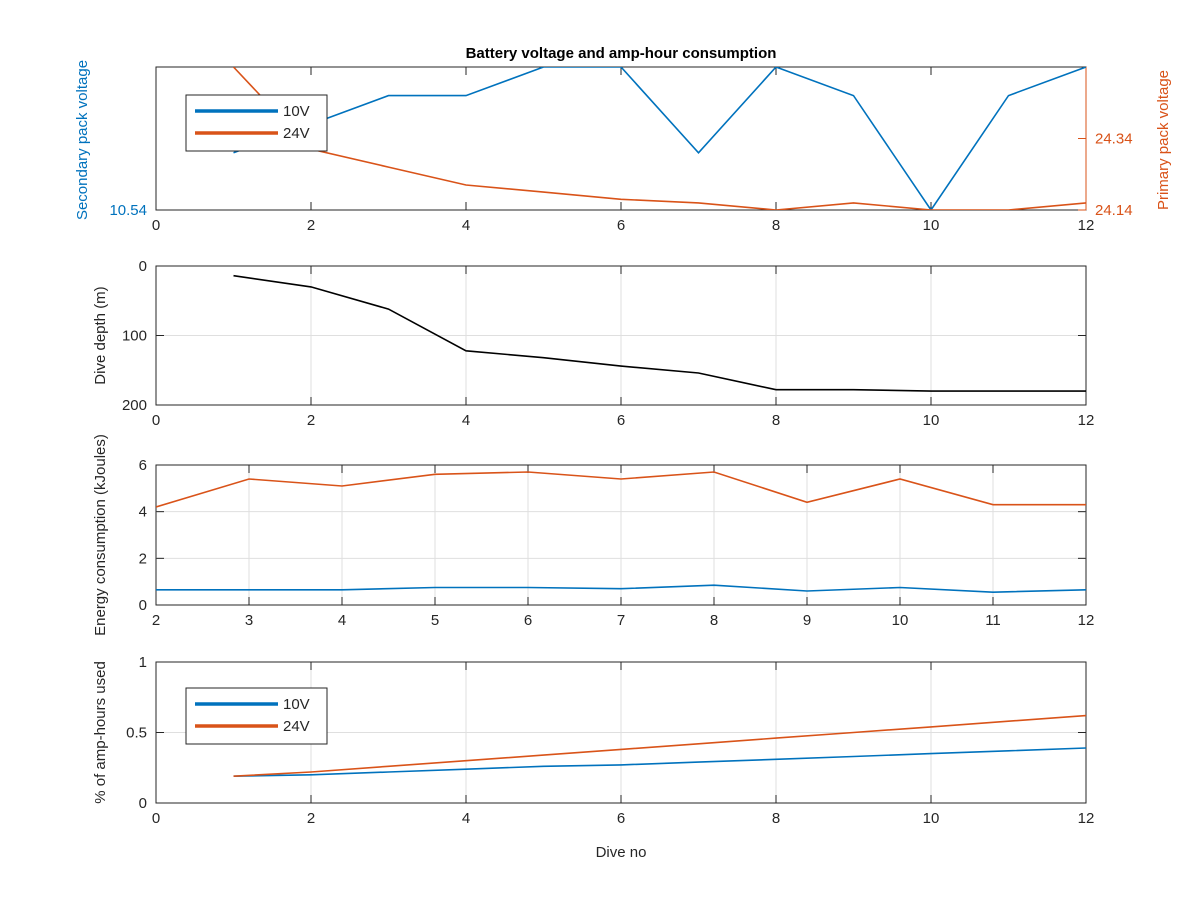 Image resolution: width=1200 pixels, height=900 pixels. What do you see at coordinates (134, 336) in the screenshot?
I see `y-tick-label: 100` at bounding box center [134, 336].